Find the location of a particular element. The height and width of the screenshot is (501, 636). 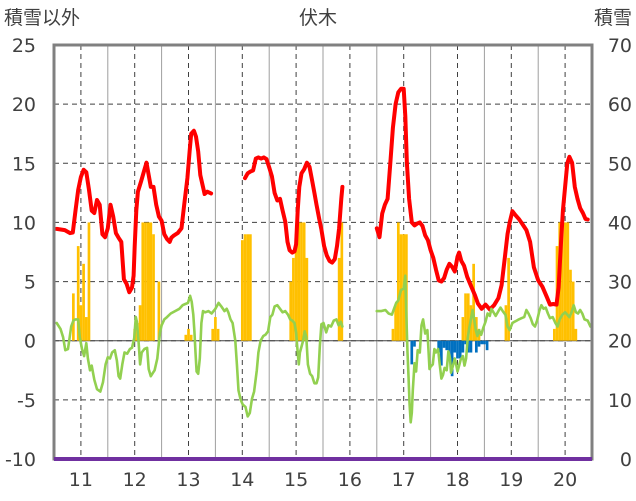

x-tick-label: 17 is located at coordinates (404, 480).